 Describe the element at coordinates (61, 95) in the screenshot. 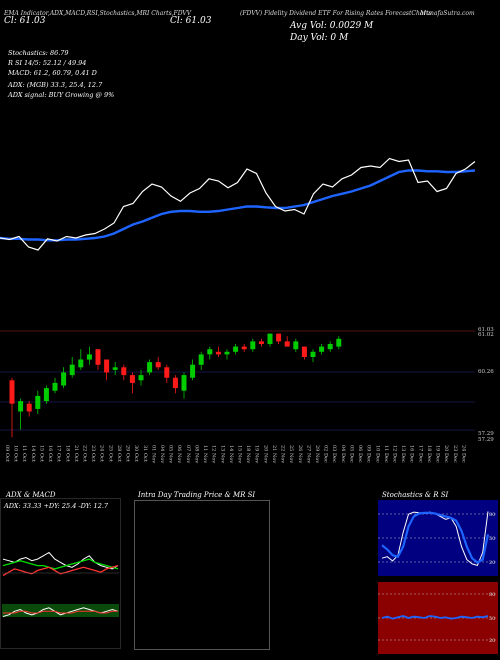

I see `indicator-adx-signal: ADX signal: BUY Growing @ 9%` at that location.